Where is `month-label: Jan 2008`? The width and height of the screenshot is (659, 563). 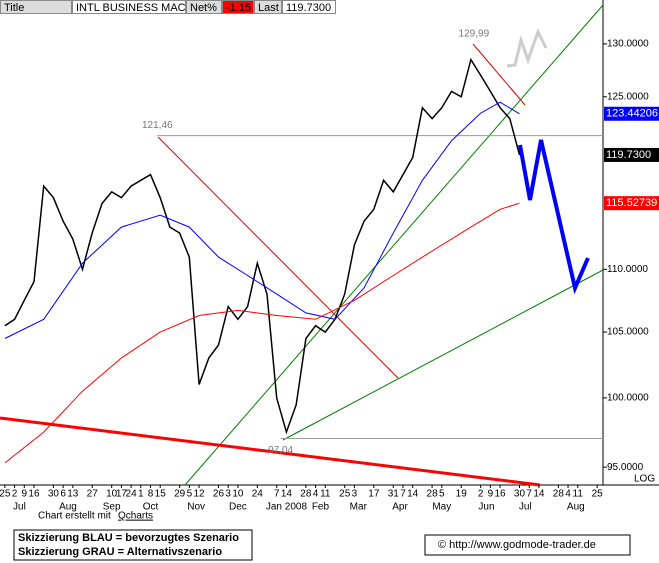
month-label: Jan 2008 is located at coordinates (287, 507).